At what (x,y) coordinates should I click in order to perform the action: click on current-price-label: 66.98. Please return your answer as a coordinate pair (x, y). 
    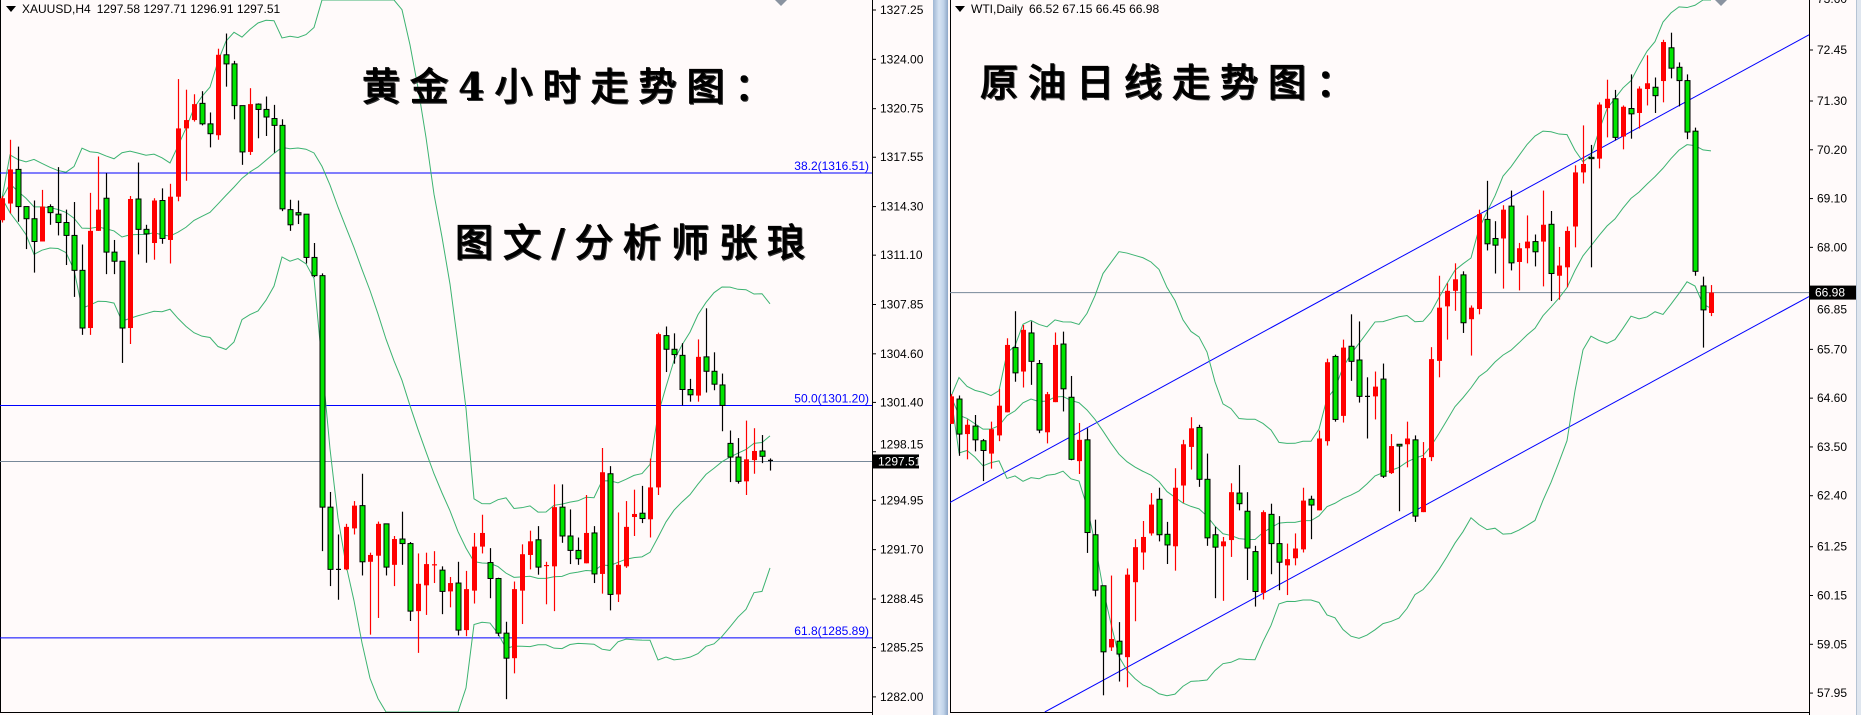
    Looking at the image, I should click on (1830, 293).